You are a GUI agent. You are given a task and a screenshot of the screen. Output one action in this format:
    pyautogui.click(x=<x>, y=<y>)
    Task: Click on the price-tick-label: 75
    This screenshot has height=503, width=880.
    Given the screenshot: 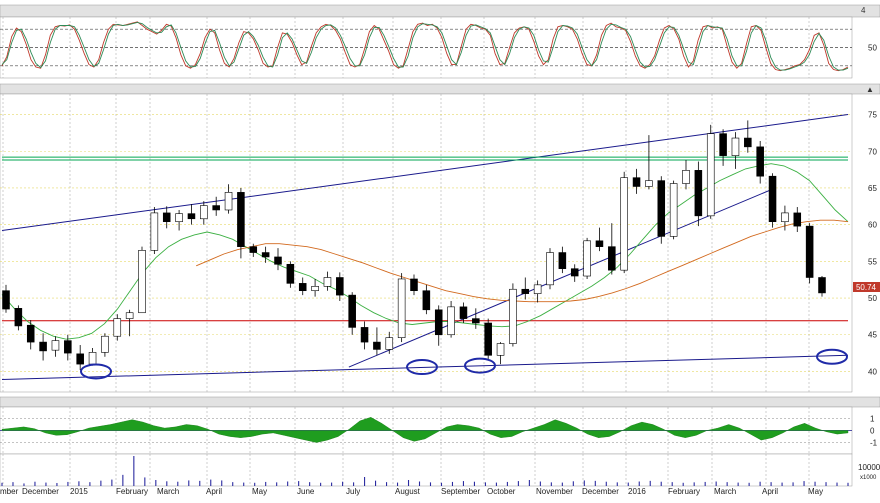 What is the action you would take?
    pyautogui.click(x=872, y=115)
    